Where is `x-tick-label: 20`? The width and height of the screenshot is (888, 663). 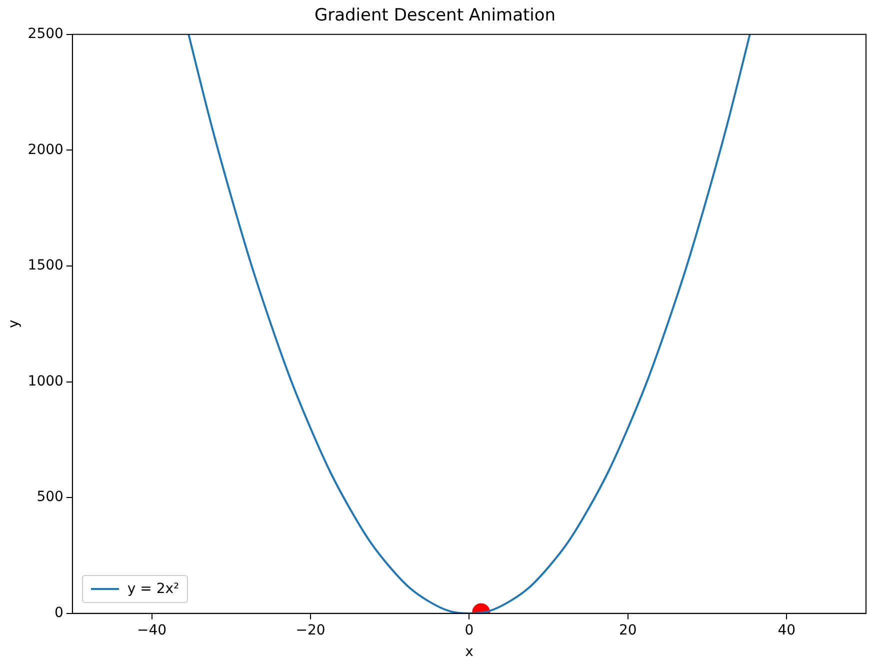 x-tick-label: 20 is located at coordinates (628, 630).